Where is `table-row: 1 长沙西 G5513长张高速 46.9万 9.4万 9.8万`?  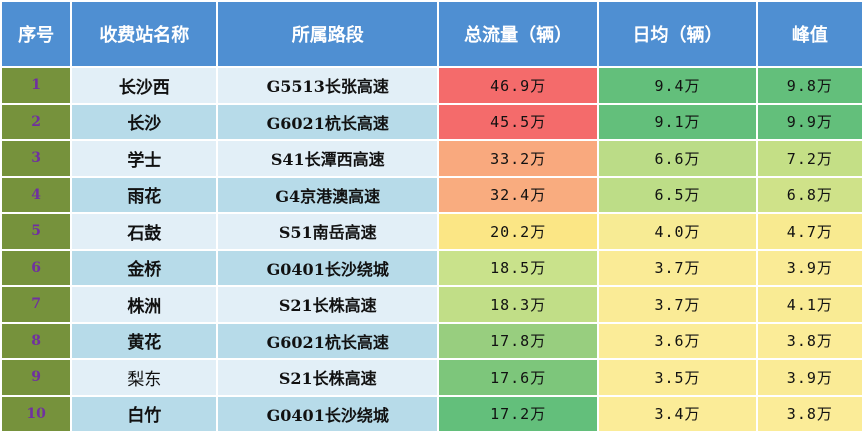 table-row: 1 长沙西 G5513长张高速 46.9万 9.4万 9.8万 is located at coordinates (432, 85).